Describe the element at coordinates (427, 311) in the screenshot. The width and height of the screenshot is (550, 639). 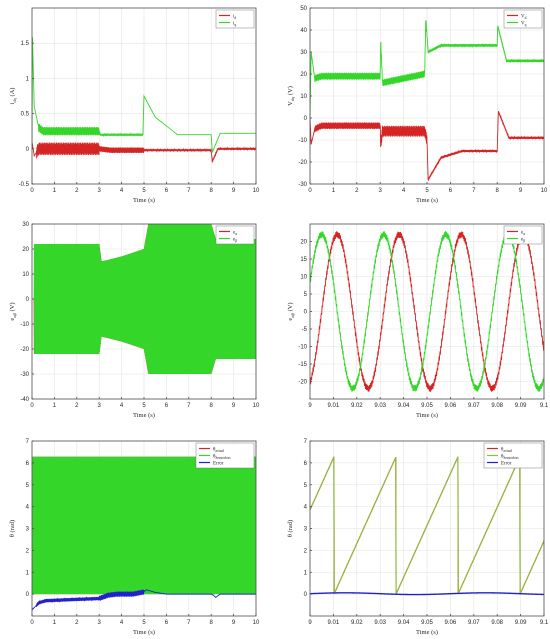
I see `series-line-eα` at that location.